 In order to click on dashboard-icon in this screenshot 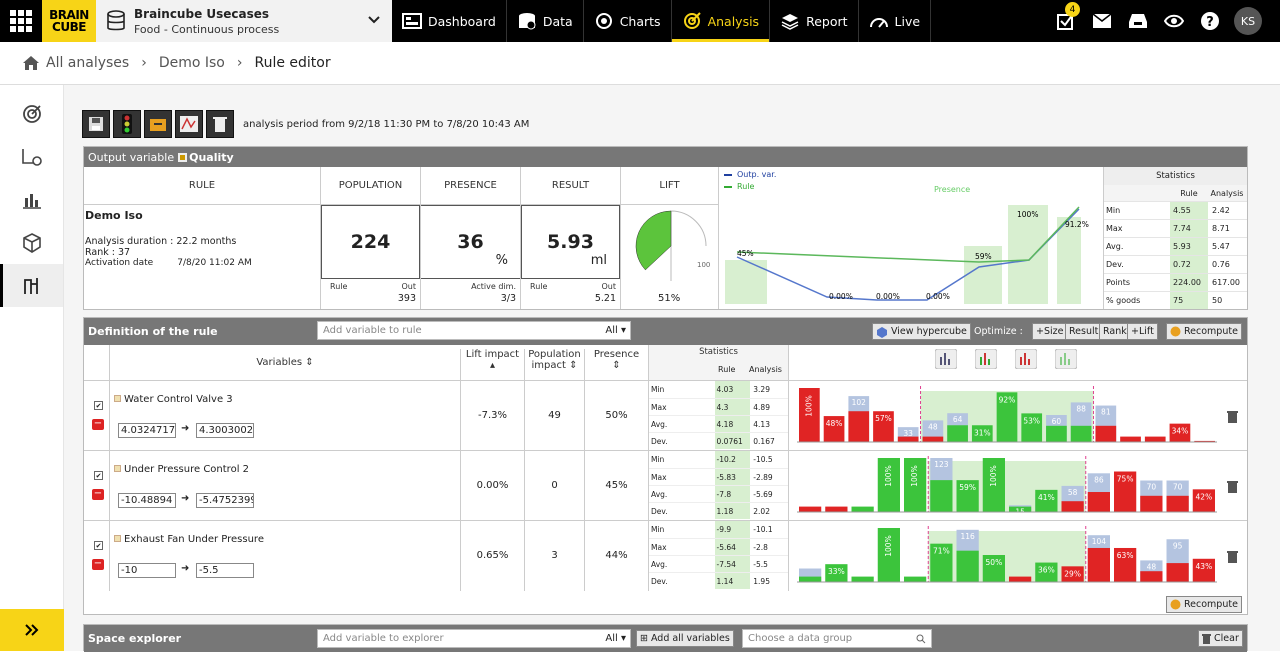, I will do `click(412, 21)`.